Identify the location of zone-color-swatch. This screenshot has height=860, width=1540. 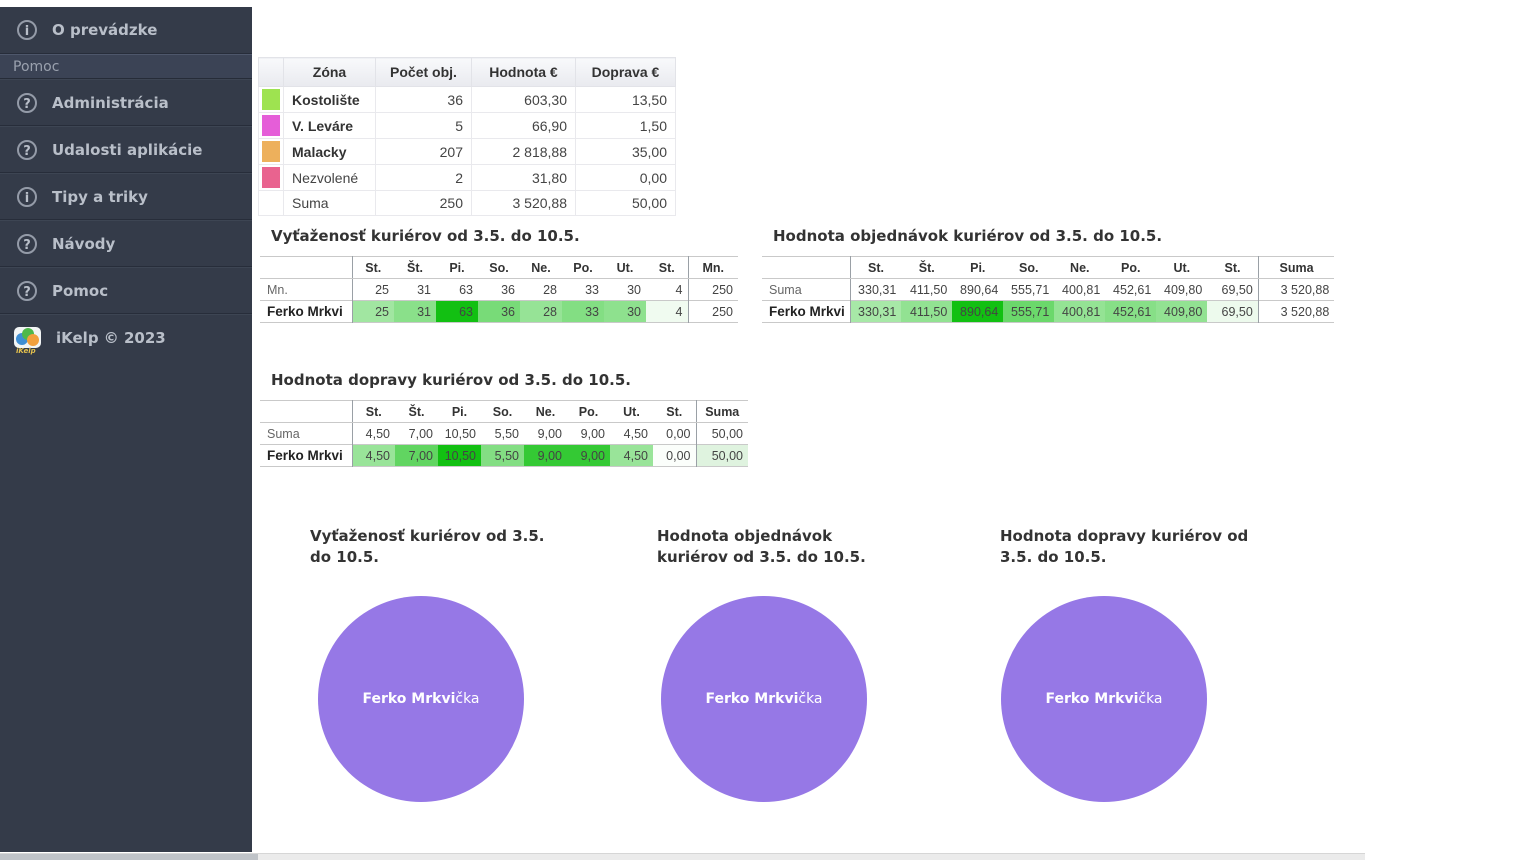
(271, 151).